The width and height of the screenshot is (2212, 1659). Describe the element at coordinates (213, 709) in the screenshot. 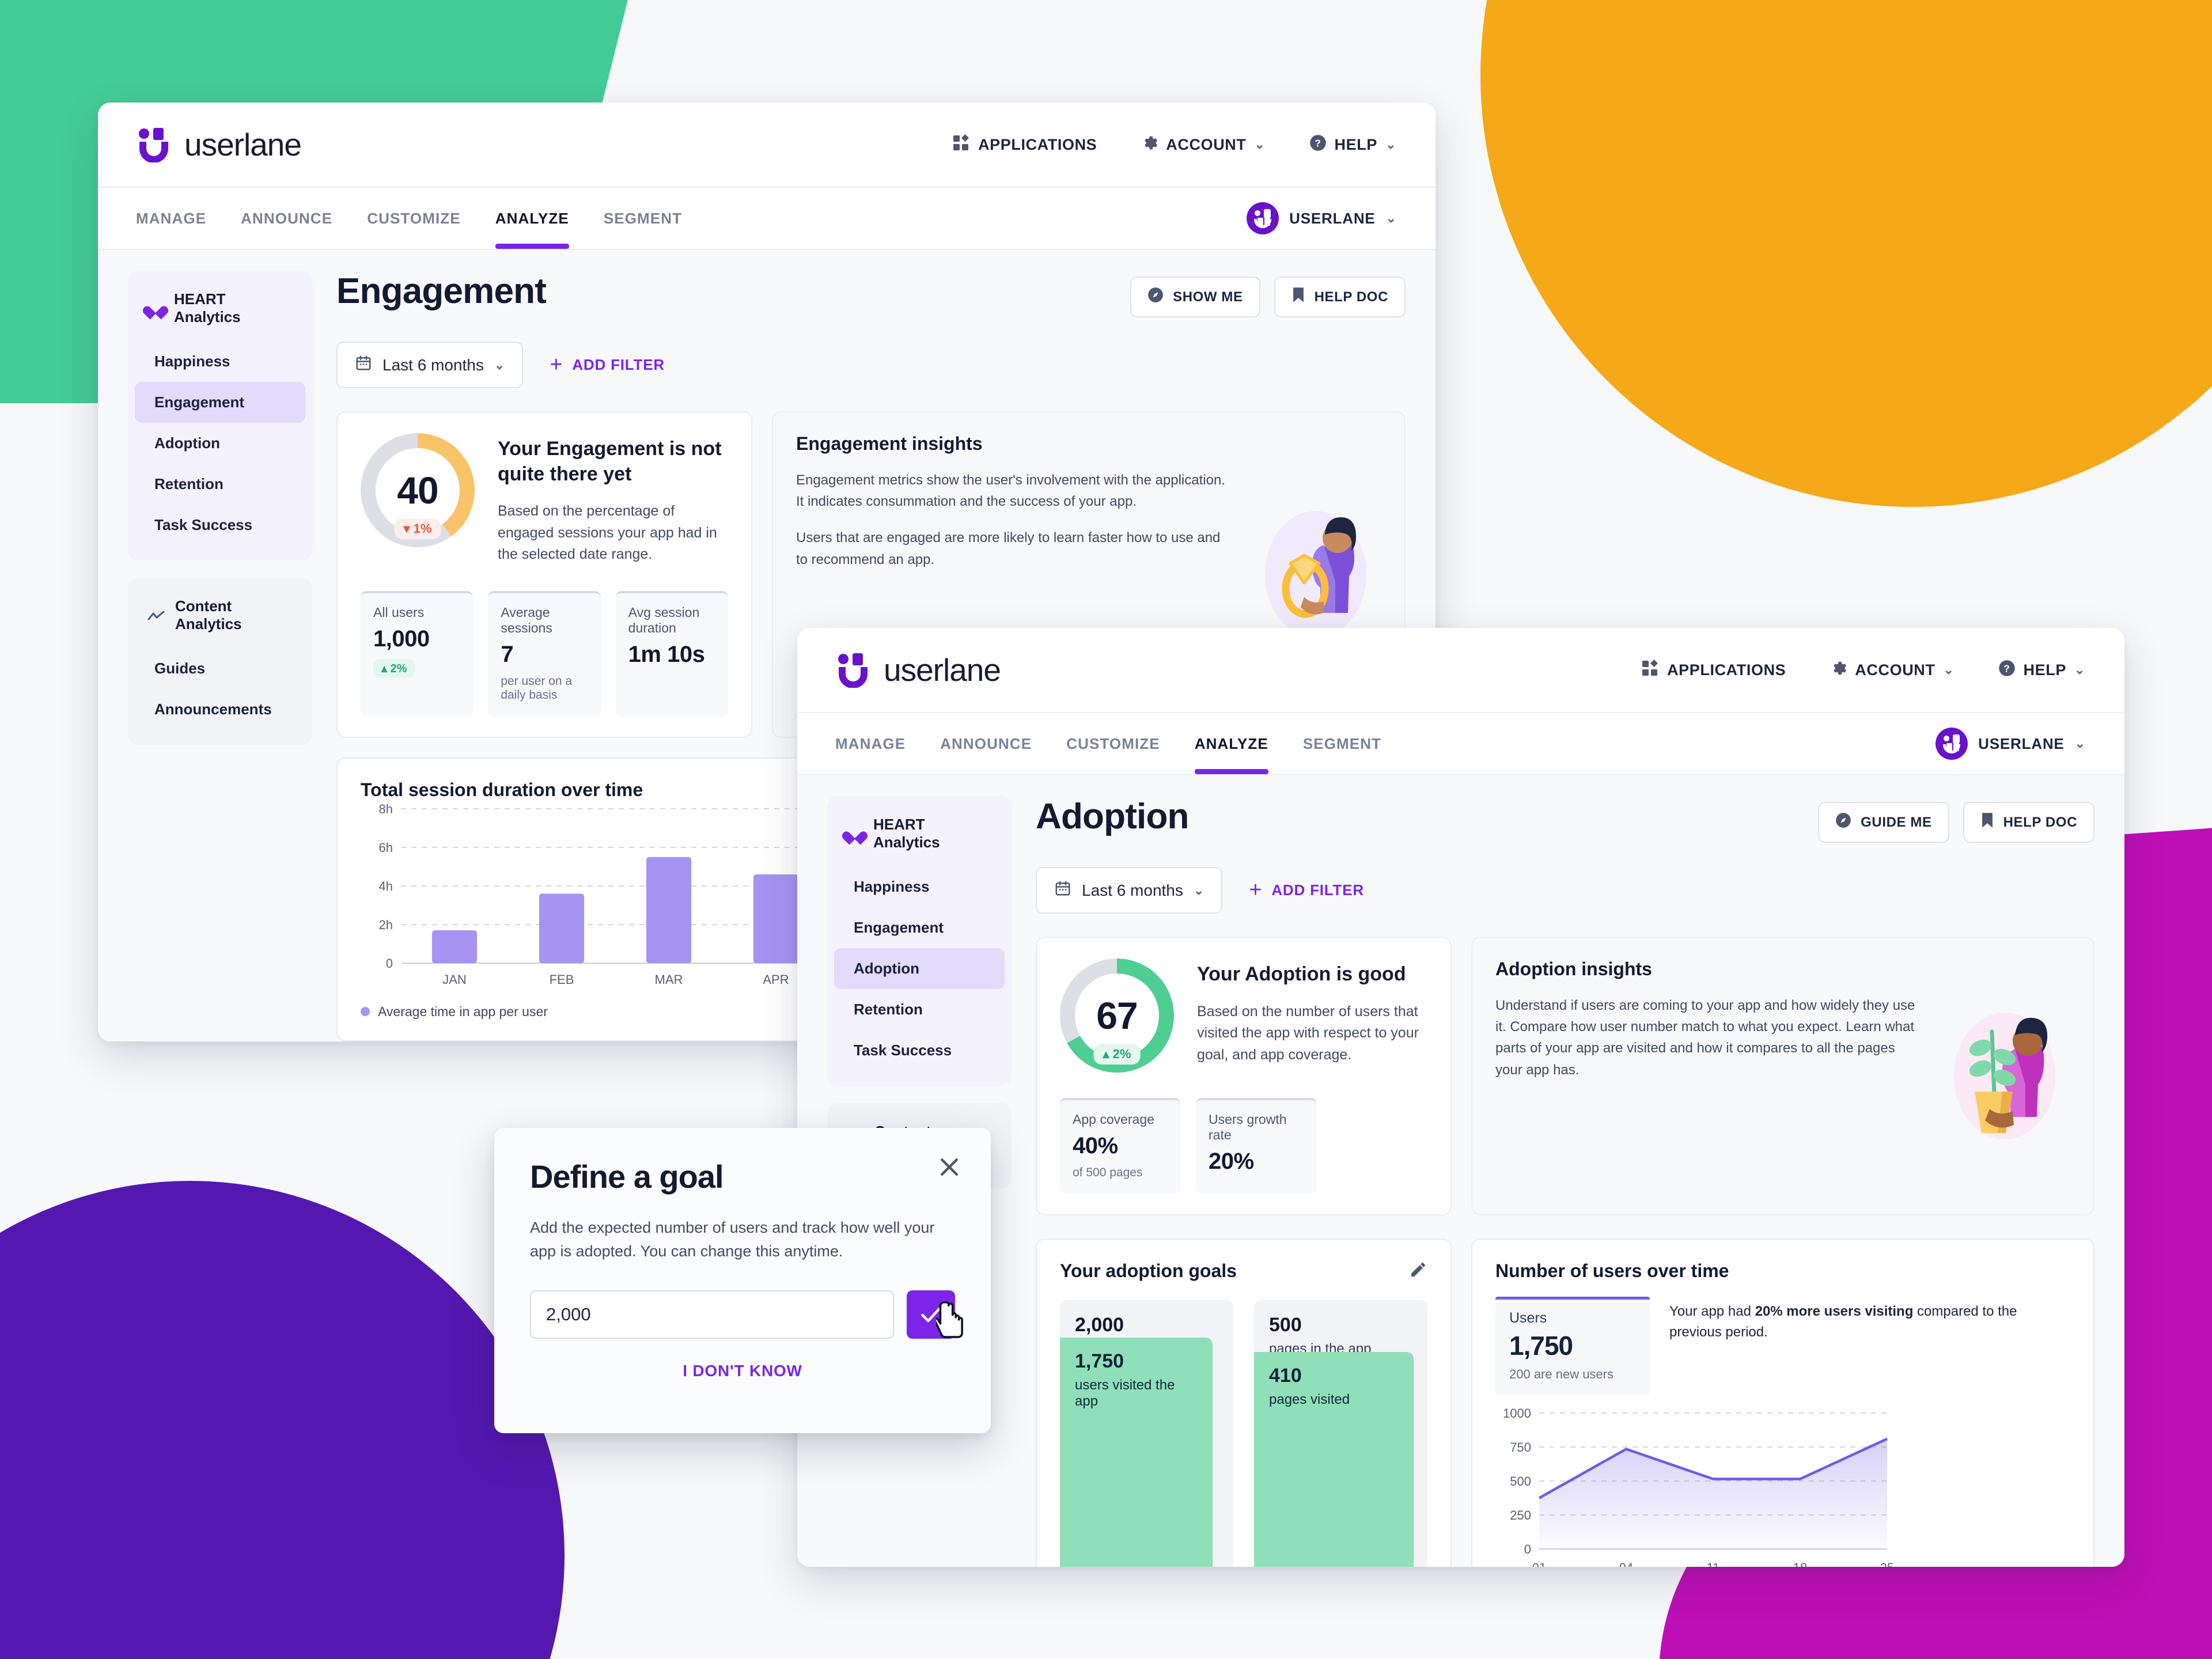

I see `sidebar-item-announcements: Announcements` at that location.